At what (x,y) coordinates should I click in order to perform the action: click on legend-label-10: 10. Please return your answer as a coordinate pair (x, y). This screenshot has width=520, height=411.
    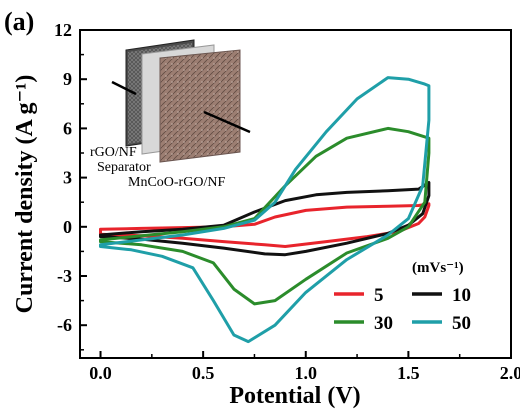
    Looking at the image, I should click on (461, 295).